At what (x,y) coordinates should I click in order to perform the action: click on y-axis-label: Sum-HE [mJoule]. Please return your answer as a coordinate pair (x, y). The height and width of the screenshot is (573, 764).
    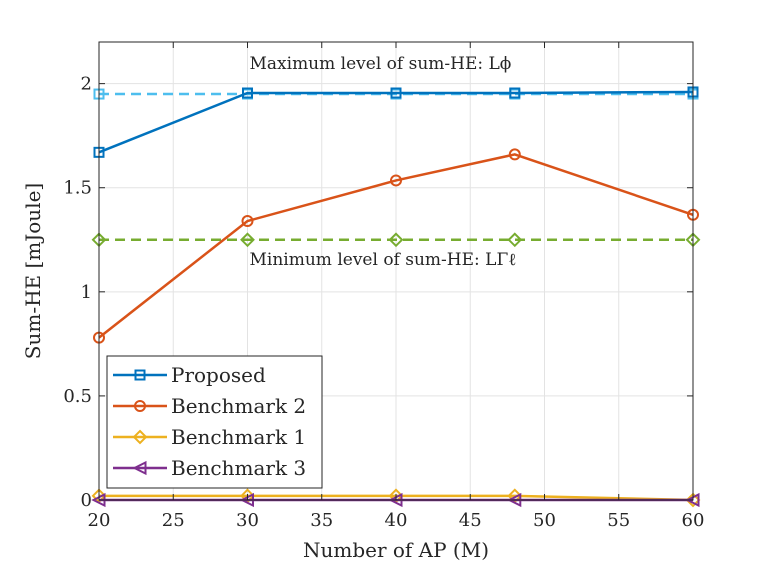
    Looking at the image, I should click on (33, 271).